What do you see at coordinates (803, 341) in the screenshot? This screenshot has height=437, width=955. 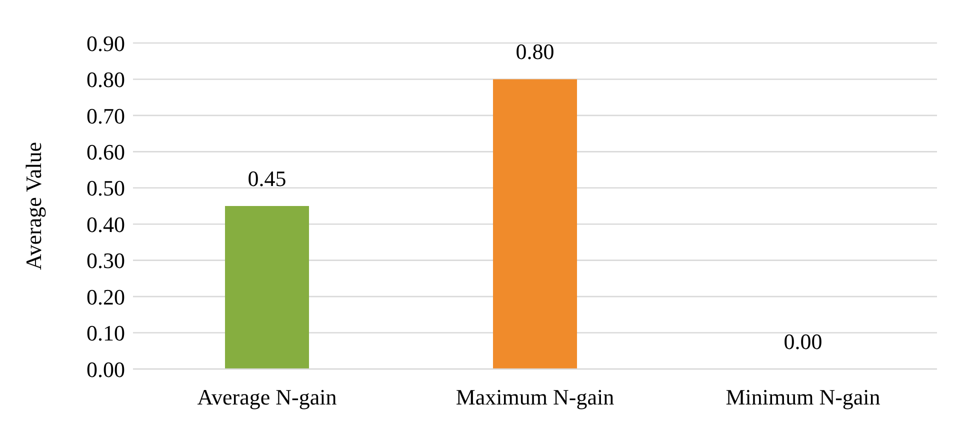 I see `data-label: 0.00` at bounding box center [803, 341].